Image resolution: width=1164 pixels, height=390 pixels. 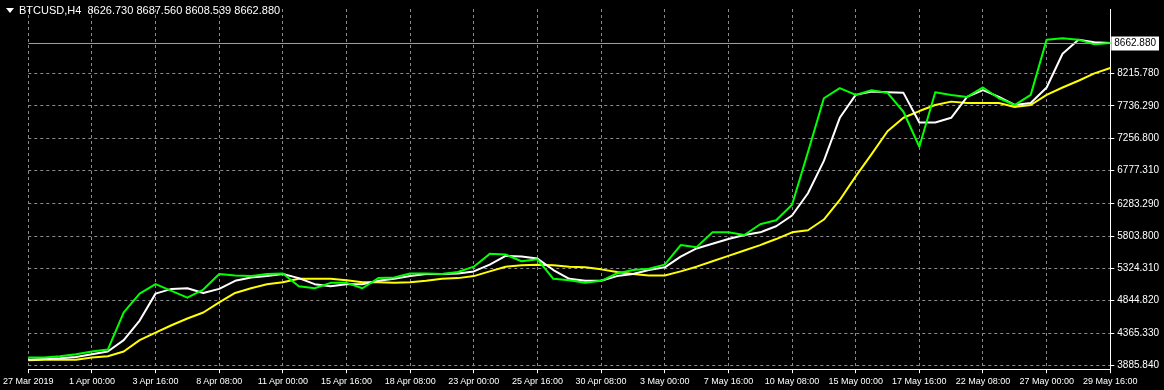 I want to click on x-tick-label: 22 May 08:00, so click(x=983, y=381).